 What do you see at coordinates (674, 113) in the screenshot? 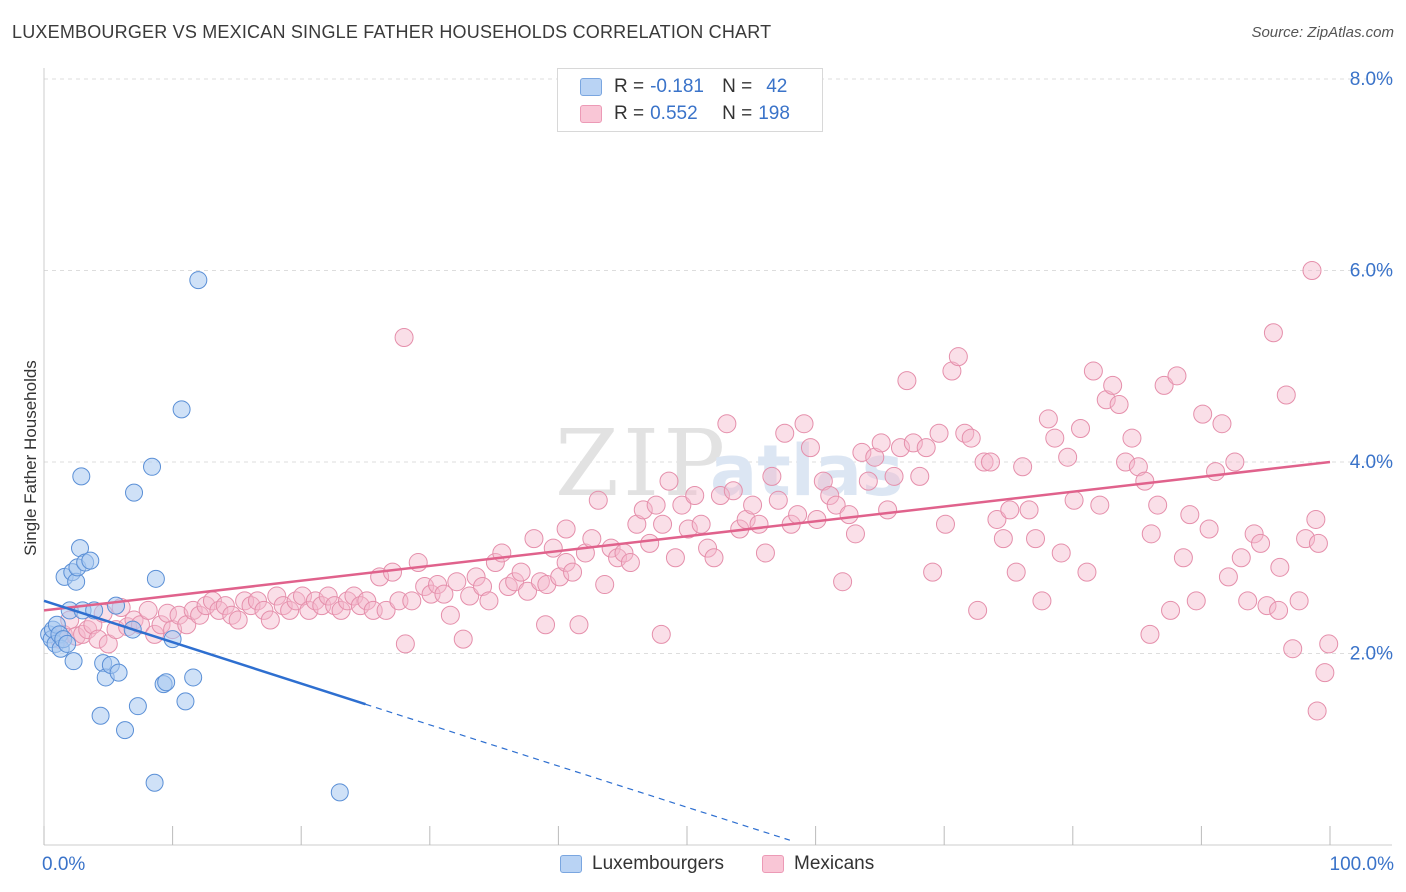
I see `r-value: 0.552` at bounding box center [674, 113].